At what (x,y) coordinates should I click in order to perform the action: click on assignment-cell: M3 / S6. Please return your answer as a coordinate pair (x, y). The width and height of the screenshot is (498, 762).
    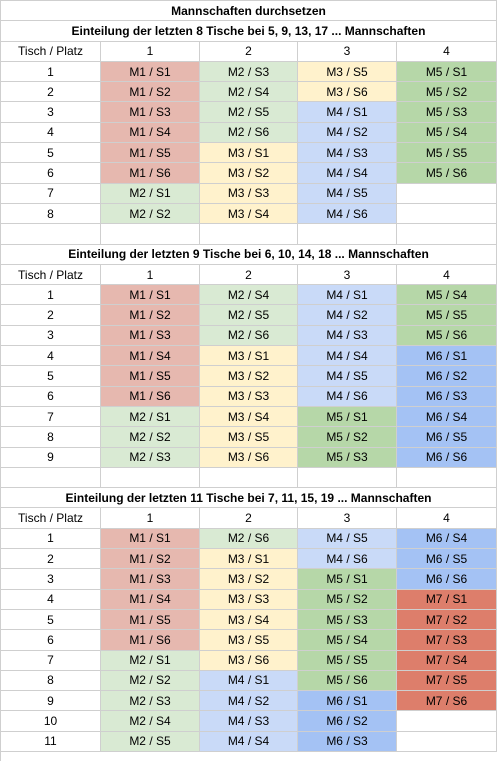
    Looking at the image, I should click on (249, 457).